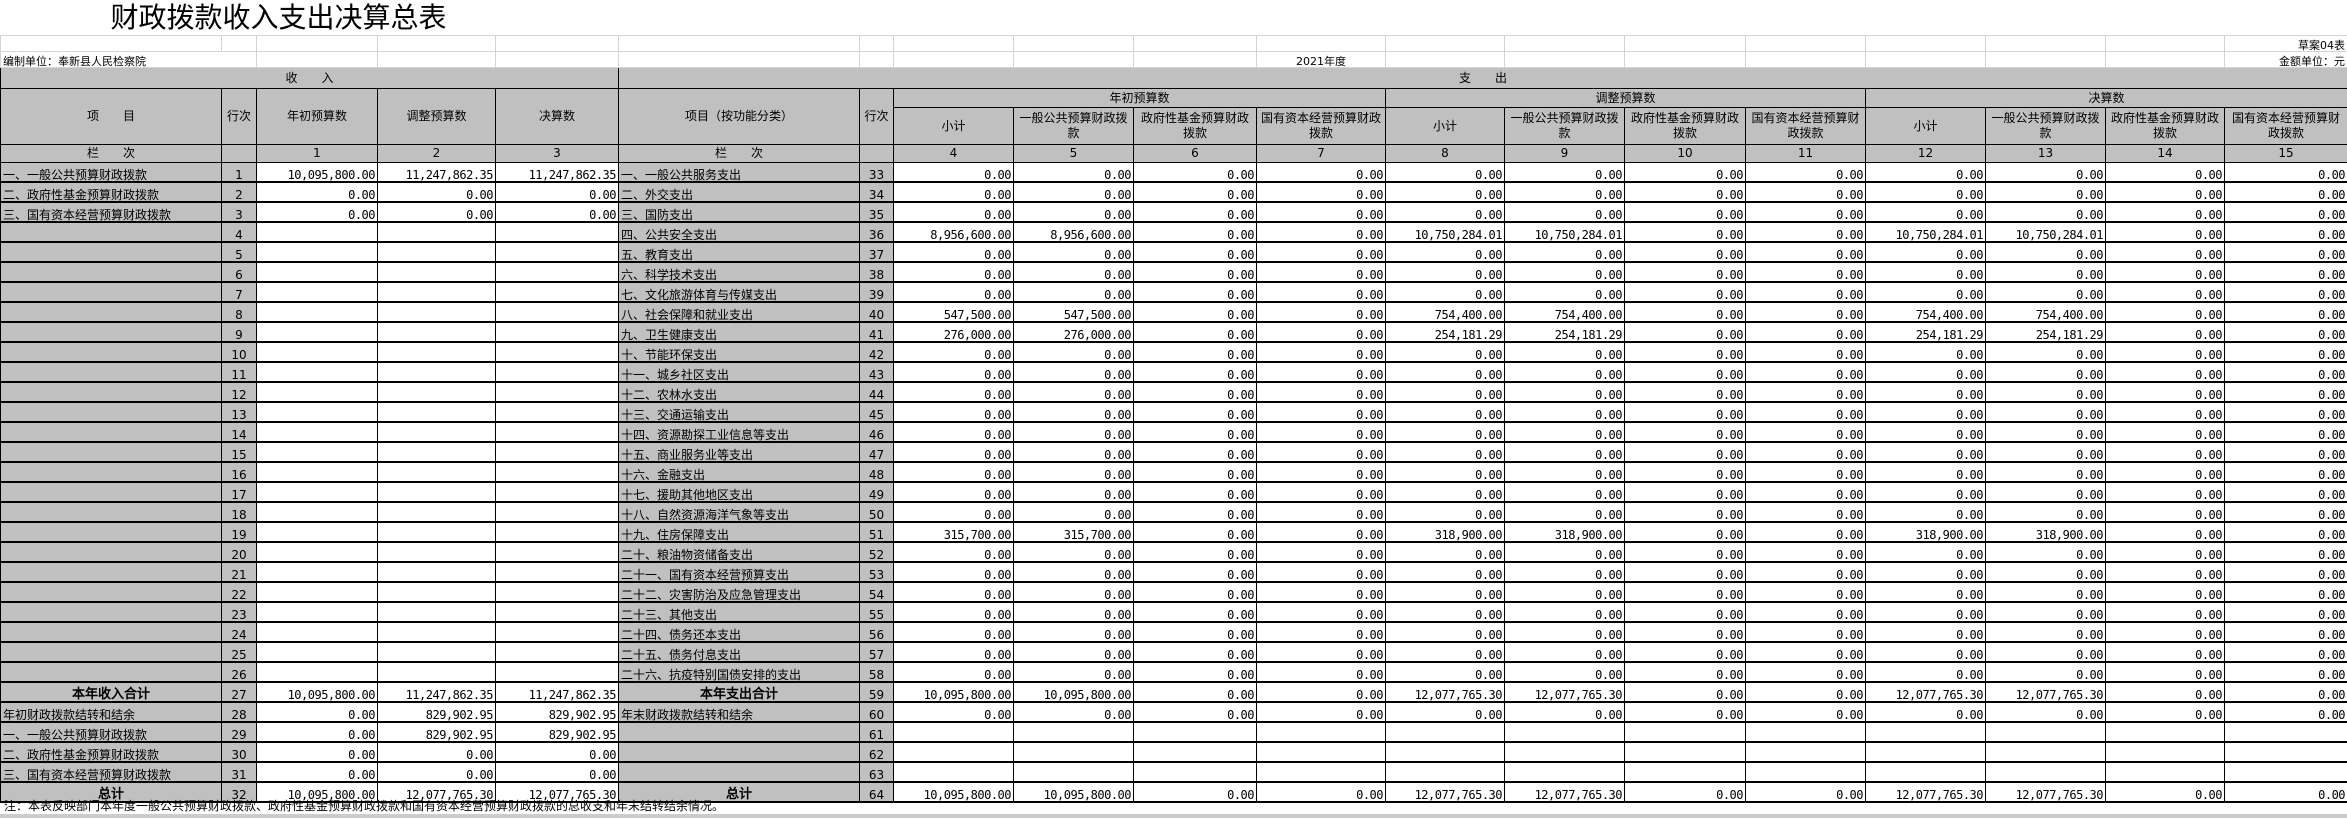 The width and height of the screenshot is (2347, 819). What do you see at coordinates (111, 752) in the screenshot?
I see `income-item: 二、政府性基金预算财政拨款` at bounding box center [111, 752].